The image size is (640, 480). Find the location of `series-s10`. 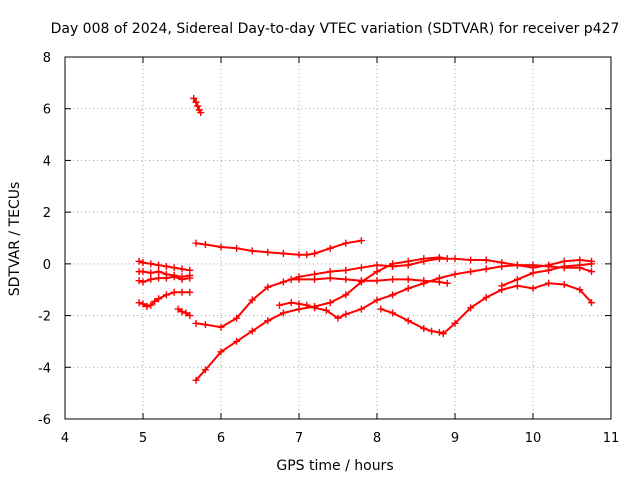

series-s10 is located at coordinates (435, 291).